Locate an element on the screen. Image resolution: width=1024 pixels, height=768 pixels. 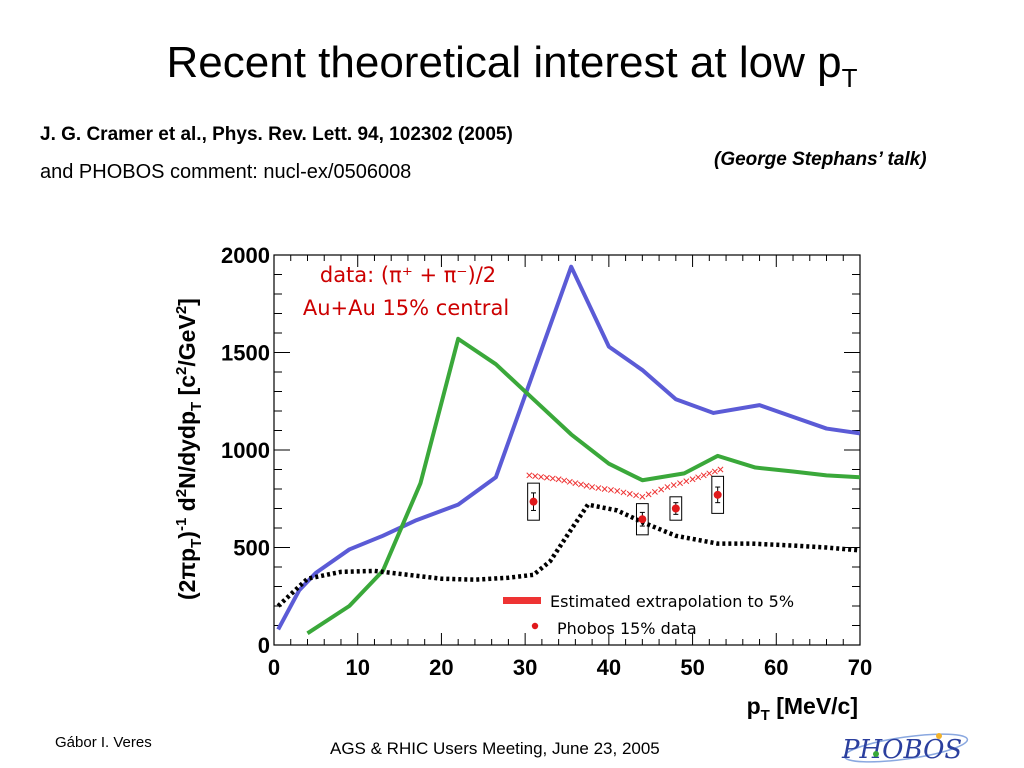
phobos-logo: PHOBOS is located at coordinates (905, 749).